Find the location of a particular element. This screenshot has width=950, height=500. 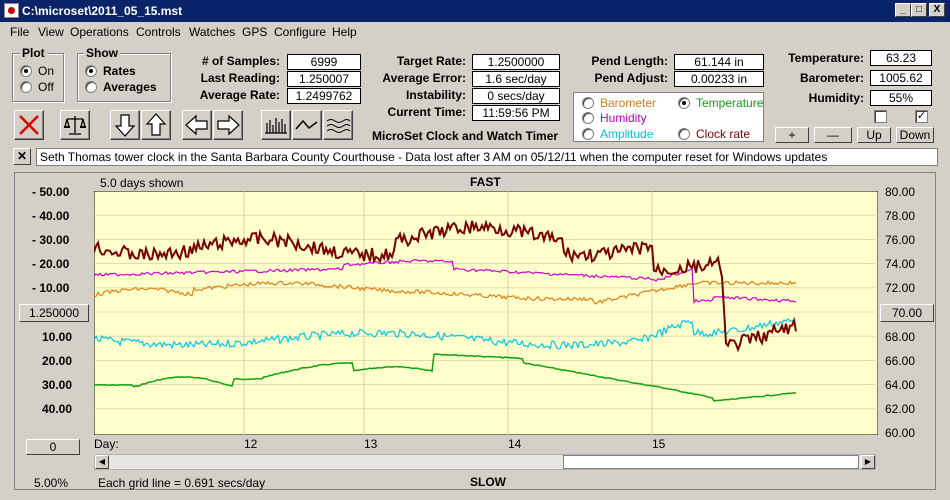

scale-up-button: Up is located at coordinates (874, 135).